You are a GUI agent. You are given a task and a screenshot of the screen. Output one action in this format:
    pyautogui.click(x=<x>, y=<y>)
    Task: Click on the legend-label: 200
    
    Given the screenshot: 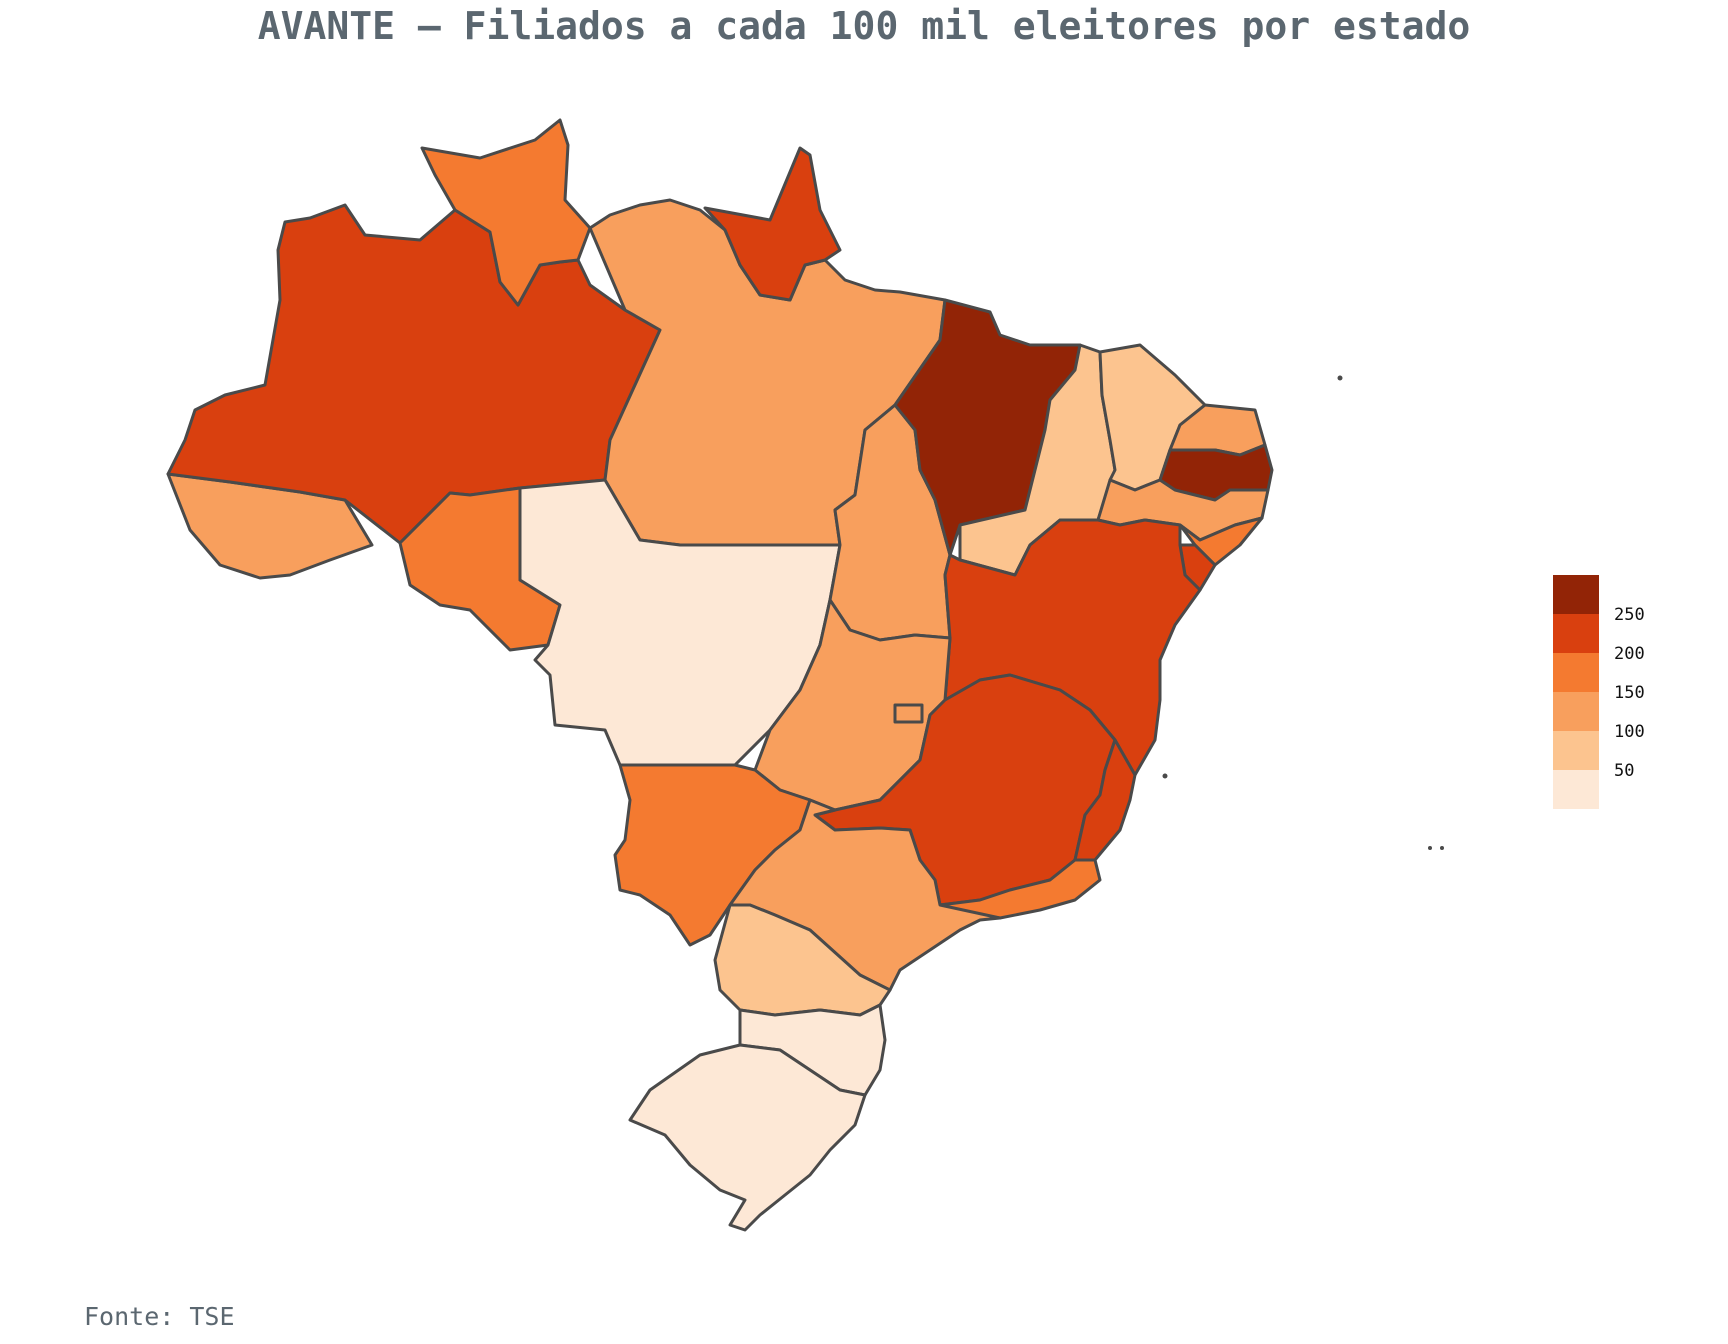 What is the action you would take?
    pyautogui.click(x=1629, y=654)
    